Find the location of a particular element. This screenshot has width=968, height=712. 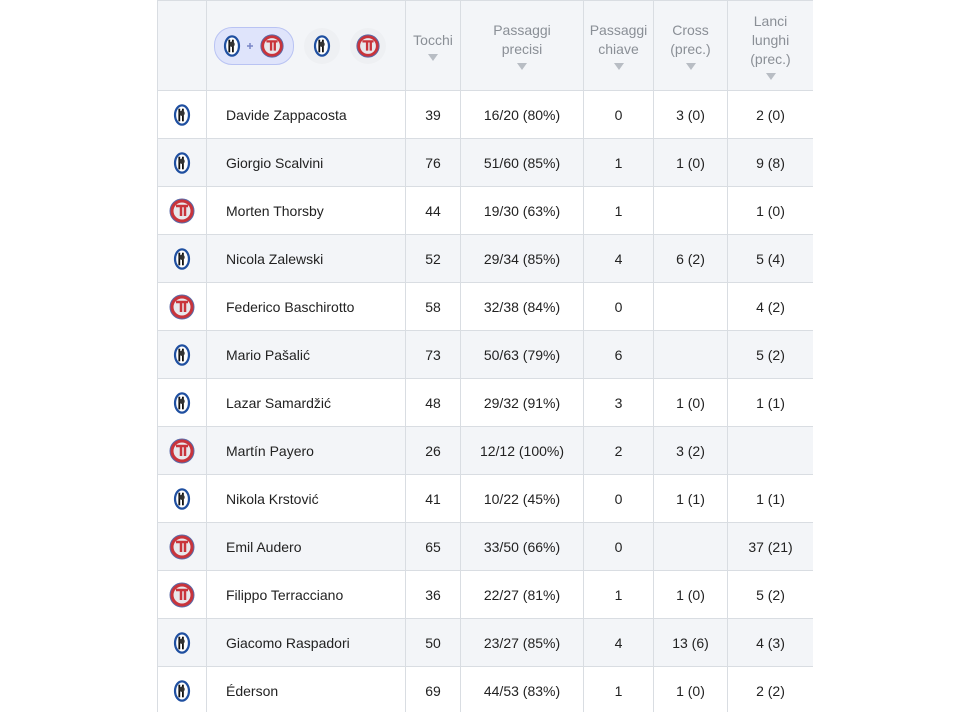

player-name: Federico Baschirotto is located at coordinates (306, 306).